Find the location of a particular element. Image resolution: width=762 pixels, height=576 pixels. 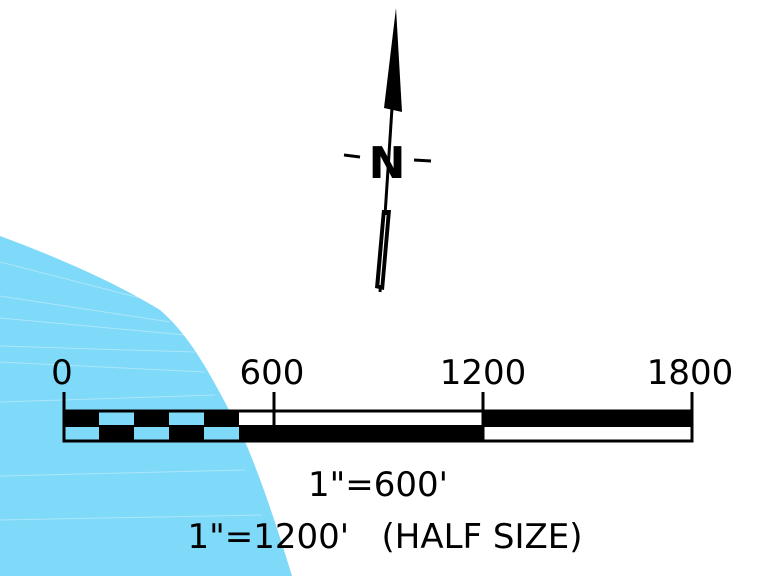

north-arrow-right-dash is located at coordinates (422, 160).